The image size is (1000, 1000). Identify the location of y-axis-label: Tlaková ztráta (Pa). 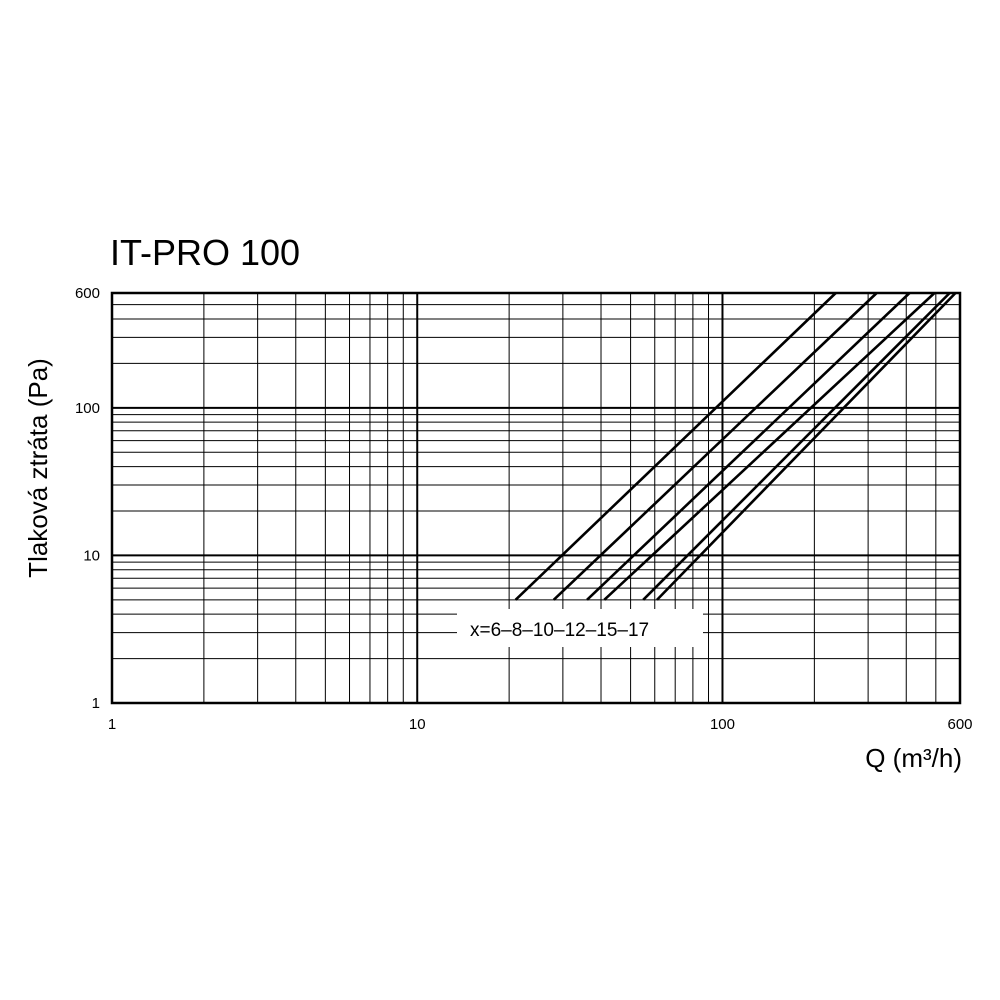
(38, 468).